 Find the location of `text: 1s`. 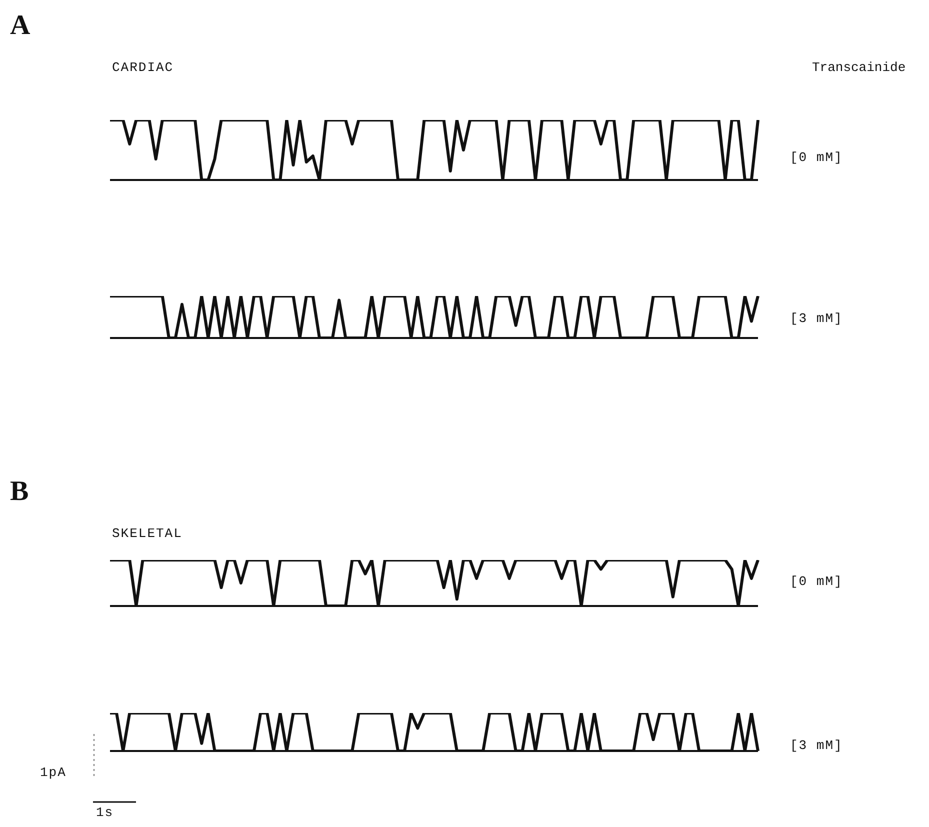

text: 1s is located at coordinates (105, 812).